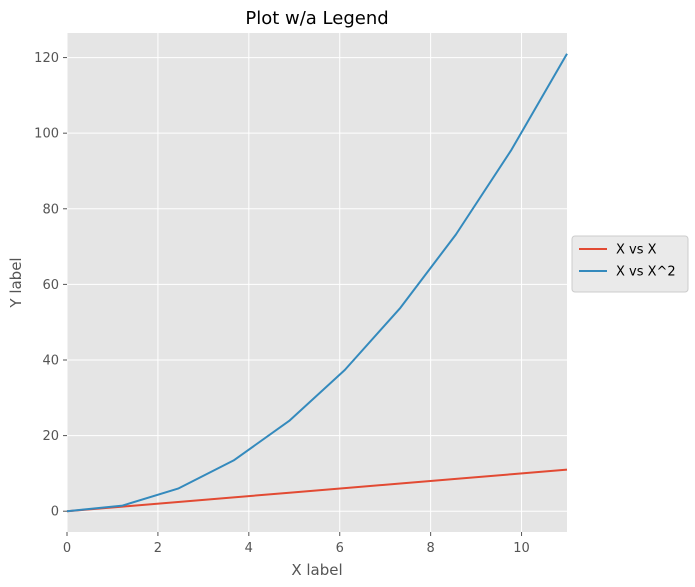  I want to click on legend-label-2: X vs X^2, so click(646, 272).